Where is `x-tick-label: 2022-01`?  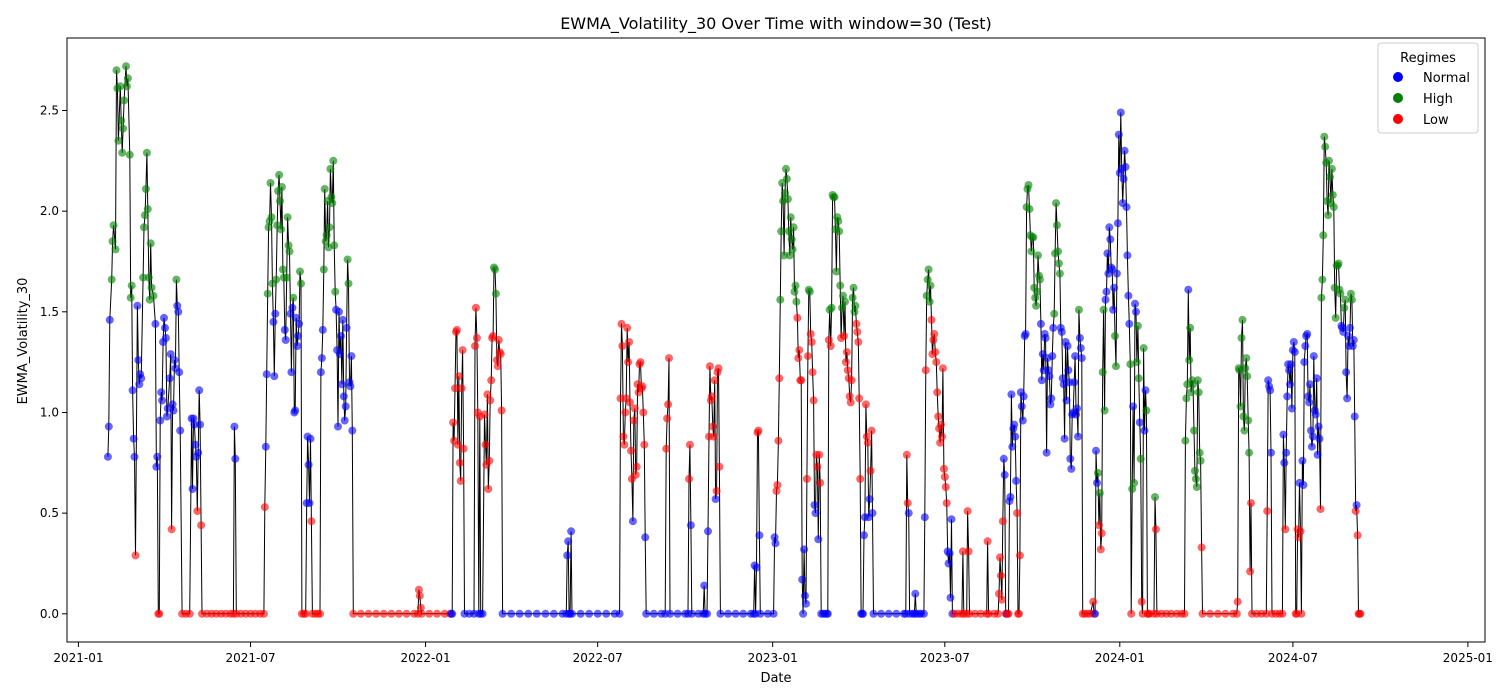 x-tick-label: 2022-01 is located at coordinates (425, 658).